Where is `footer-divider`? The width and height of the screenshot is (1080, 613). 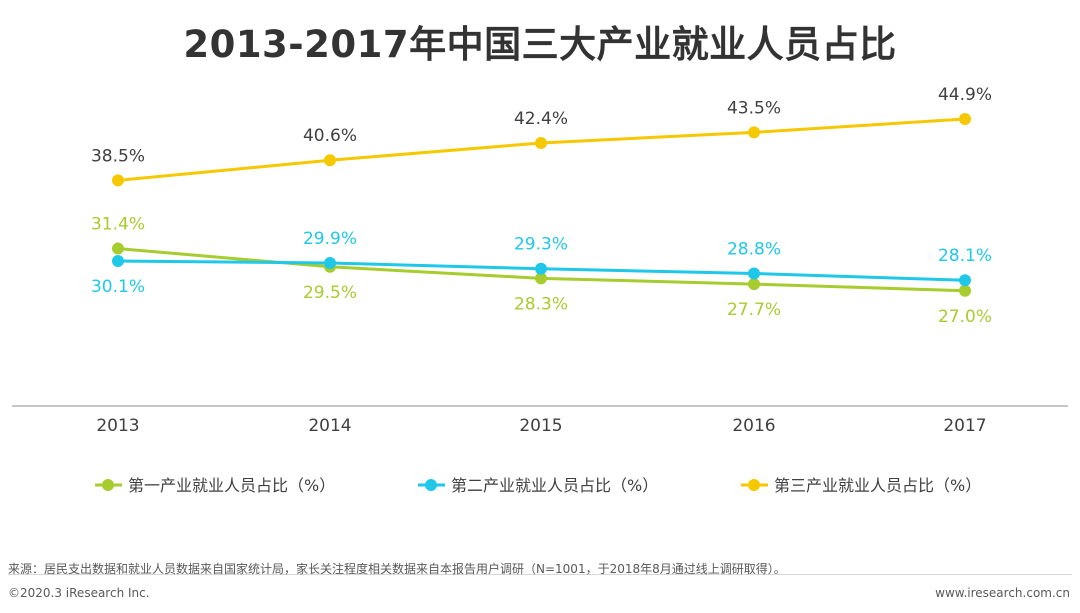 footer-divider is located at coordinates (540, 574).